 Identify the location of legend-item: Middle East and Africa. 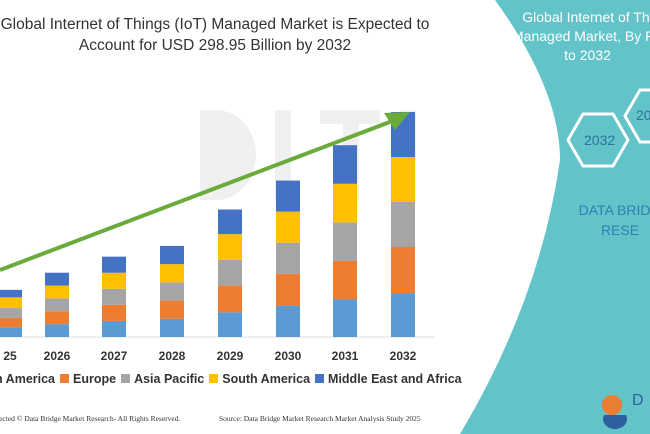
(386, 379).